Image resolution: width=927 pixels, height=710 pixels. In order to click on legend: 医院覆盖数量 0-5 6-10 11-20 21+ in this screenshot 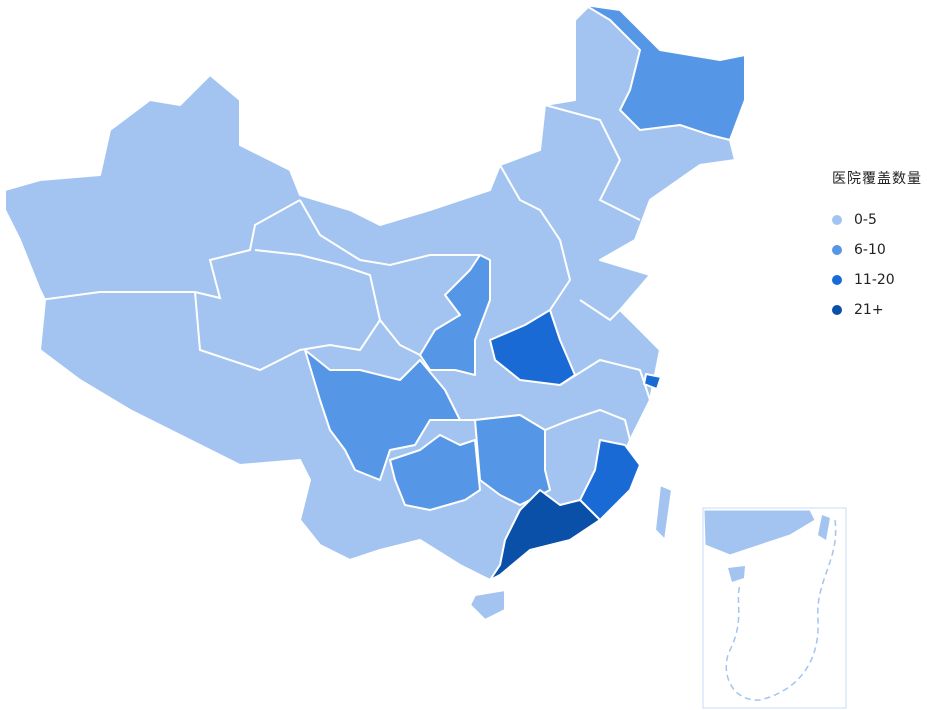, I will do `click(877, 249)`.